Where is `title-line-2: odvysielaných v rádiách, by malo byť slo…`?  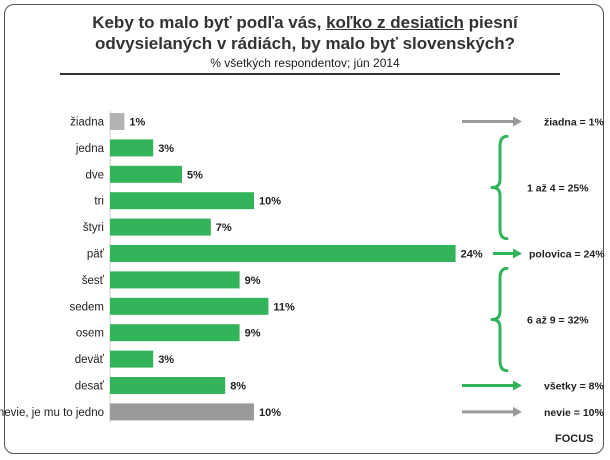 title-line-2: odvysielaných v rádiách, by malo byť slo… is located at coordinates (305, 43).